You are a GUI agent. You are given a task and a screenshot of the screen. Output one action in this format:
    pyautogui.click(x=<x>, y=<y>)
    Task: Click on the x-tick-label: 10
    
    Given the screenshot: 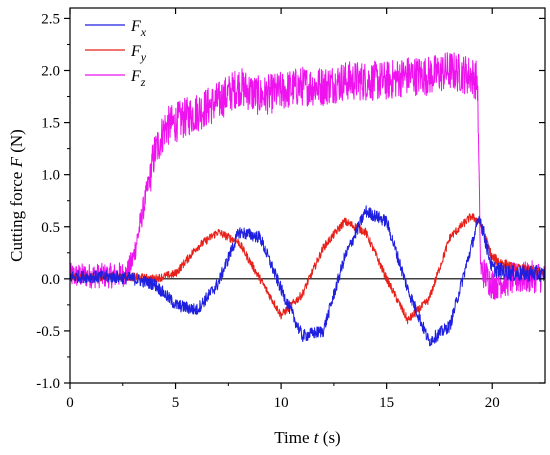 What is the action you would take?
    pyautogui.click(x=281, y=403)
    